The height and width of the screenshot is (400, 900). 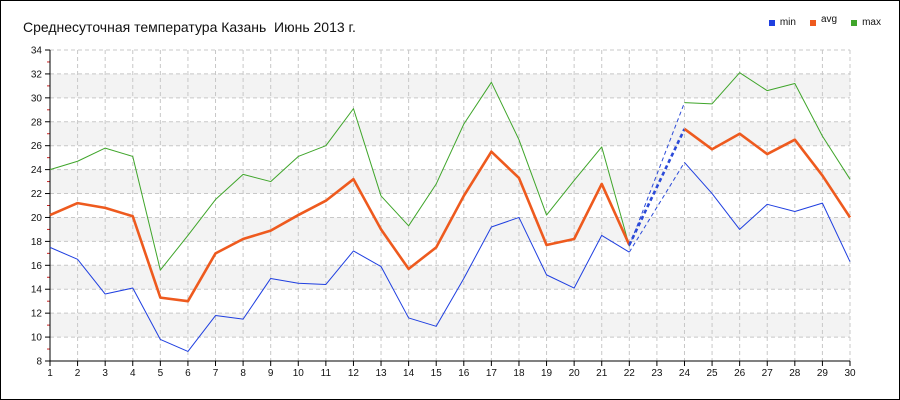 What do you see at coordinates (575, 373) in the screenshot?
I see `x-tick-label: 20` at bounding box center [575, 373].